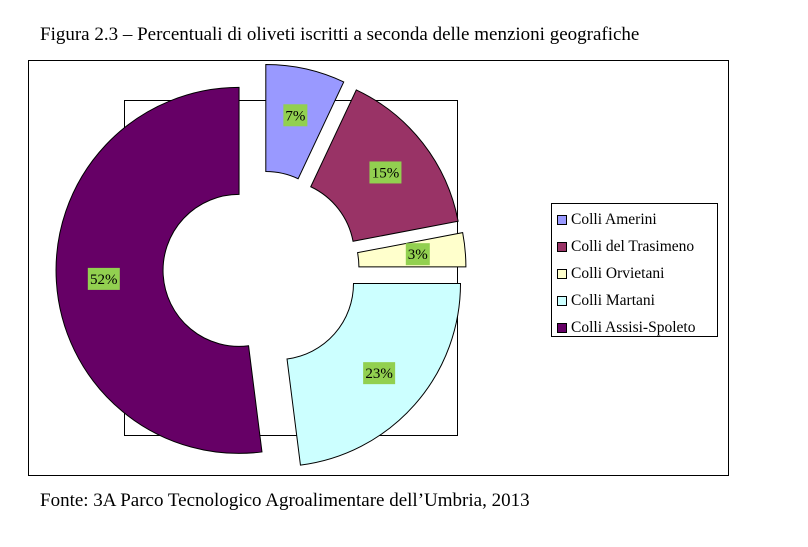 The width and height of the screenshot is (808, 547). I want to click on legend-label: Colli Orvietani, so click(617, 274).